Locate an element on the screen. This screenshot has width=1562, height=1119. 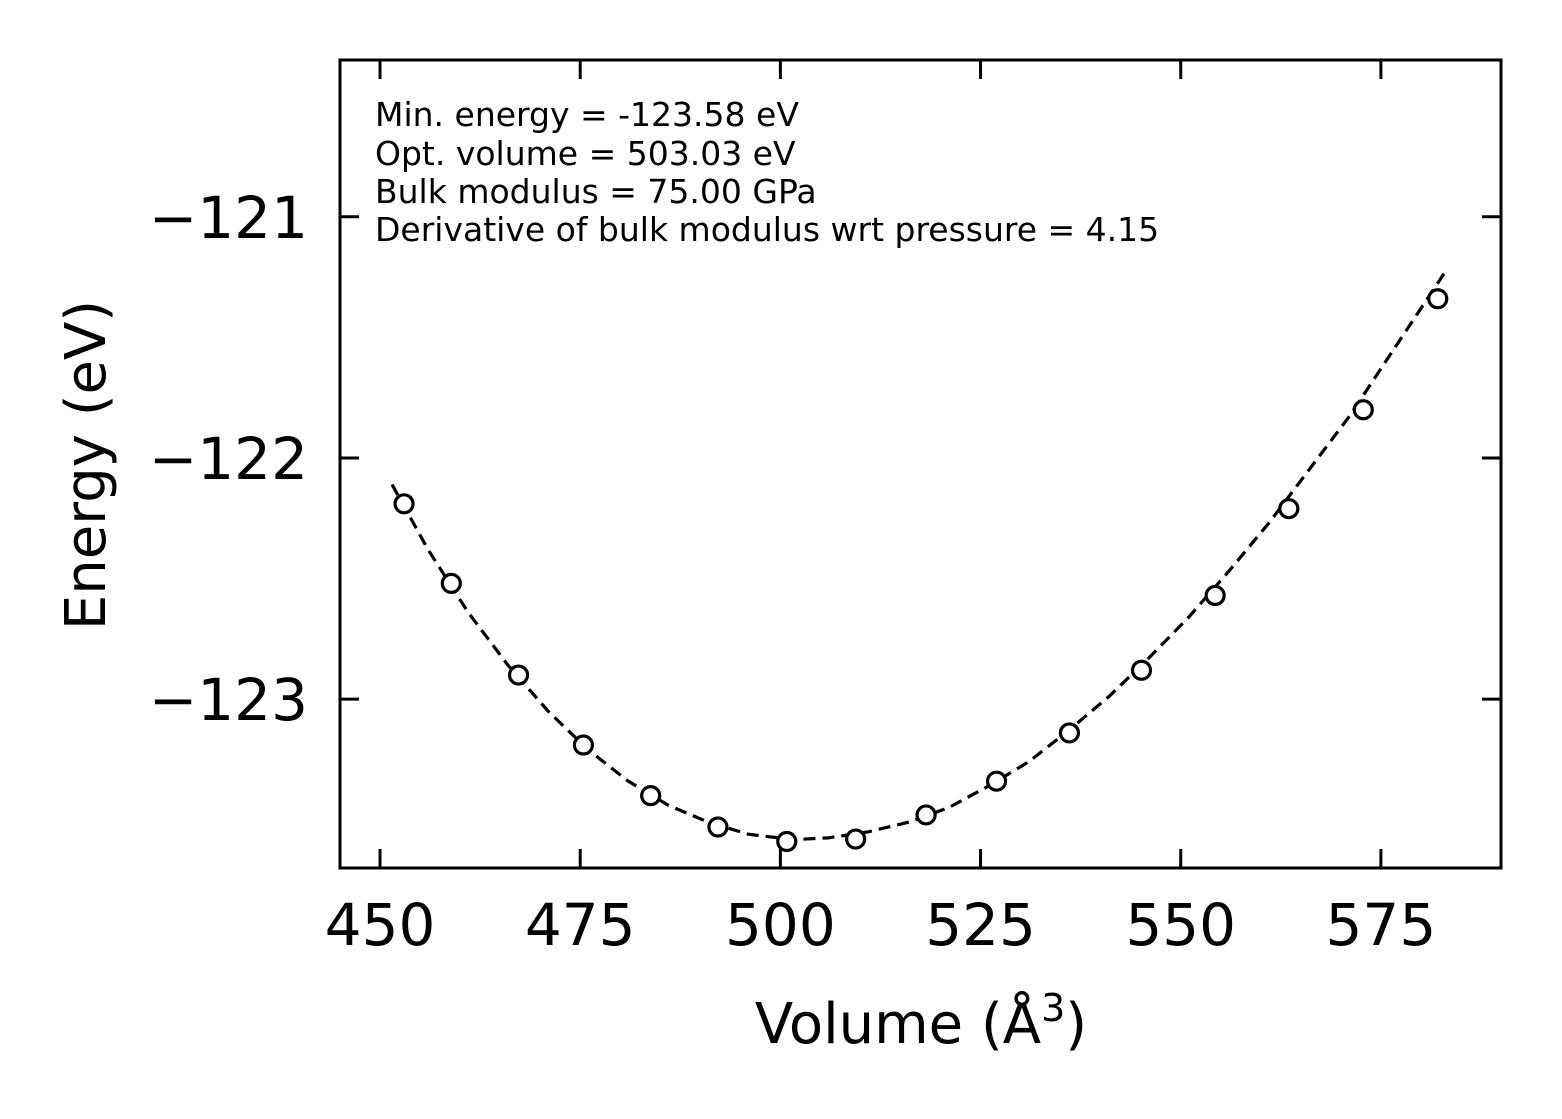
y-tick-label: −122 is located at coordinates (228, 459).